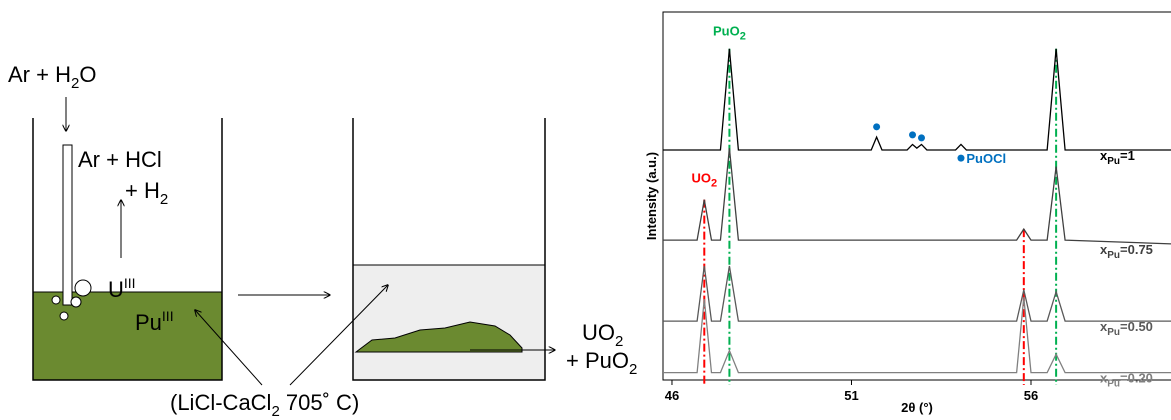 The width and height of the screenshot is (1171, 420). Describe the element at coordinates (52, 77) in the screenshot. I see `label: Ar + H2O` at that location.